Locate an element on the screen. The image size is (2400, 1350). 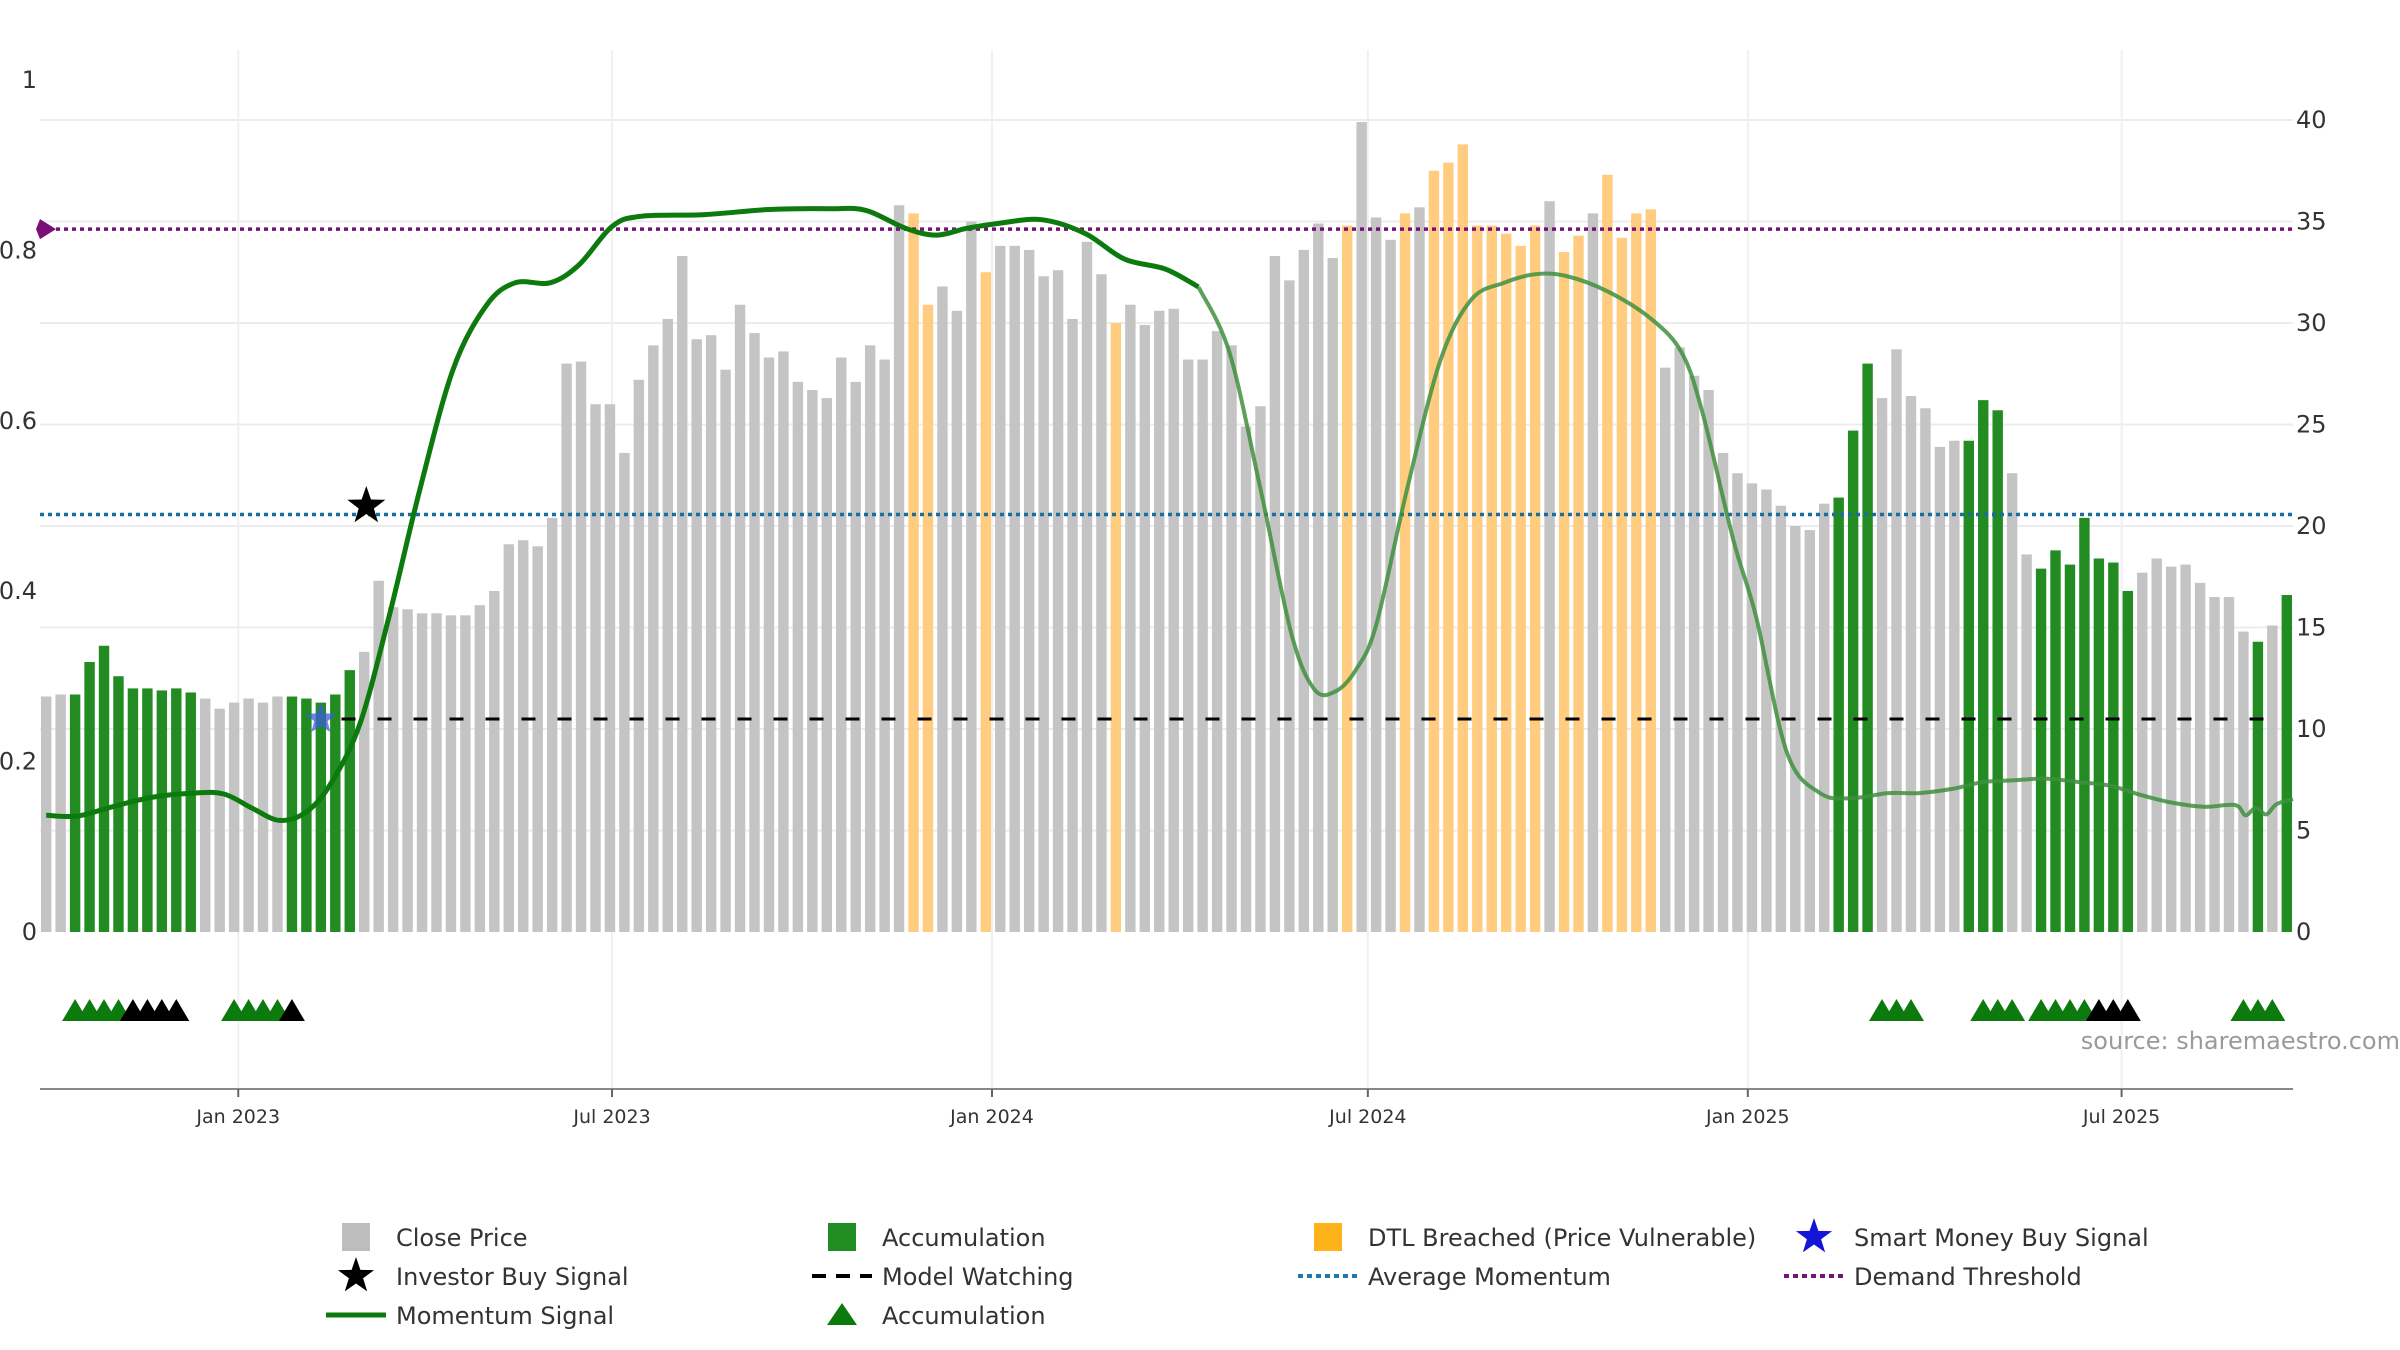
legend-label: Investor Buy Signal is located at coordinates (512, 1277).